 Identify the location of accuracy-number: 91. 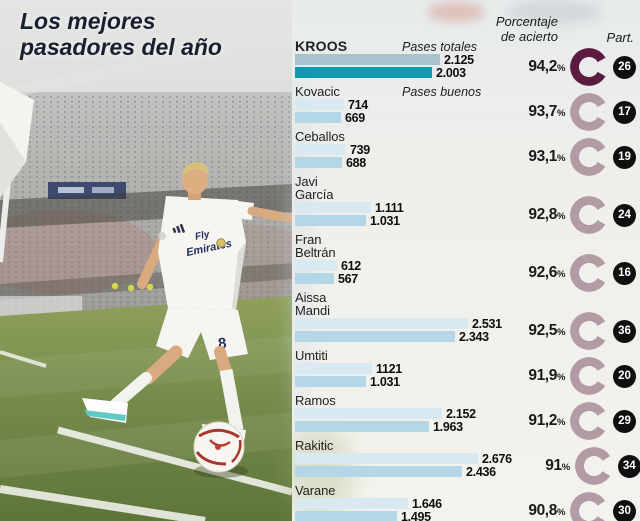
(553, 465).